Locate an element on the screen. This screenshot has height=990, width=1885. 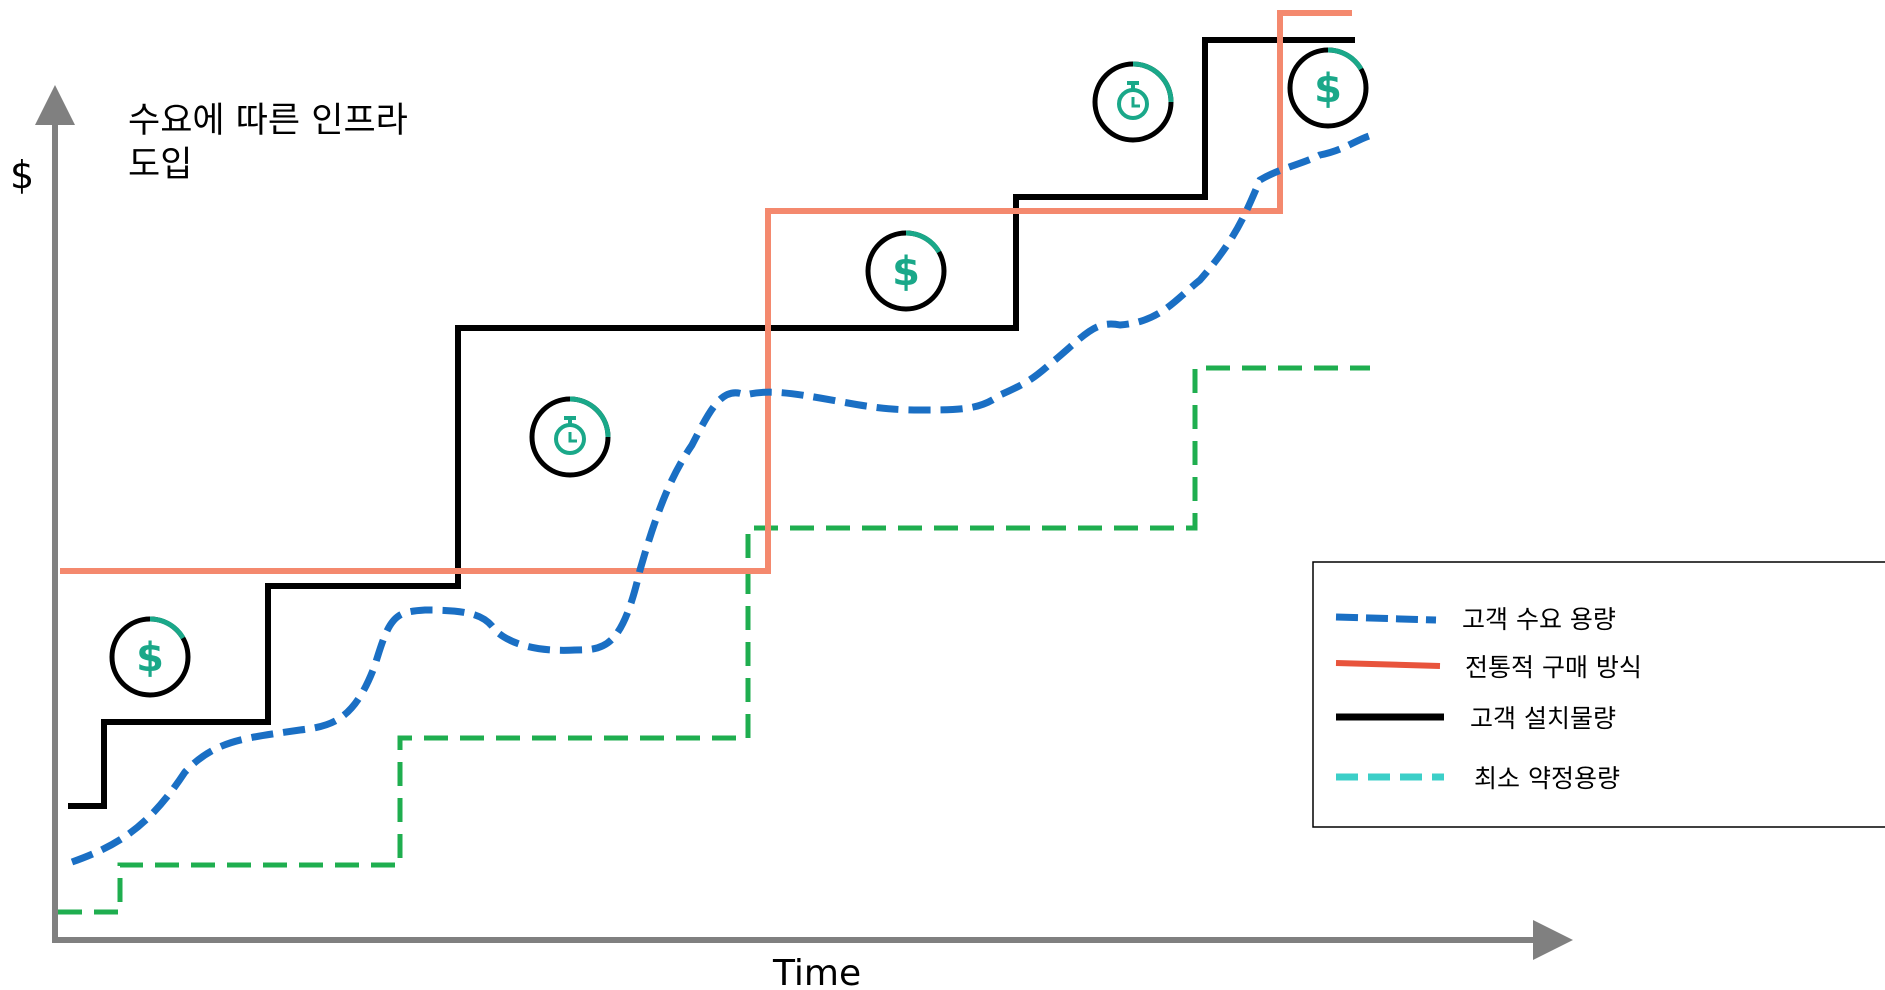
diagram-title: 수요에 따른 인프라 도입 is located at coordinates (268, 143).